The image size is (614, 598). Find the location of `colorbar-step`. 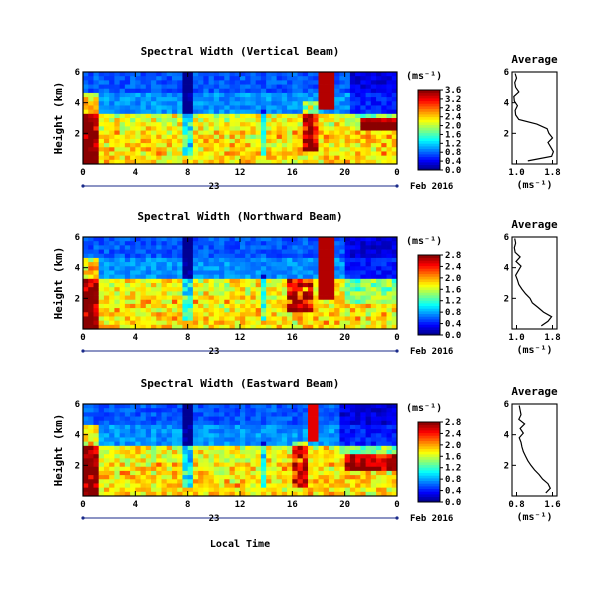

colorbar-step is located at coordinates (429, 464).